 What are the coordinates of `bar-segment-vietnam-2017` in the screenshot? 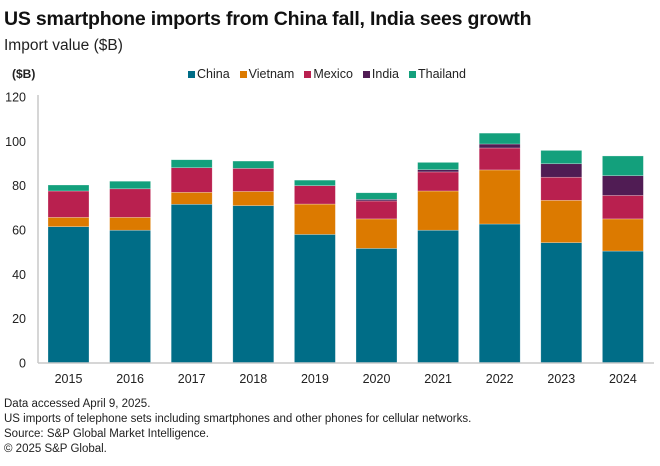 It's located at (191, 198).